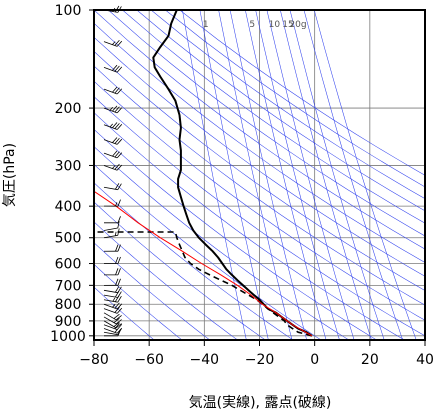 The height and width of the screenshot is (412, 435). What do you see at coordinates (68, 239) in the screenshot?
I see `y-tick-label: 500` at bounding box center [68, 239].